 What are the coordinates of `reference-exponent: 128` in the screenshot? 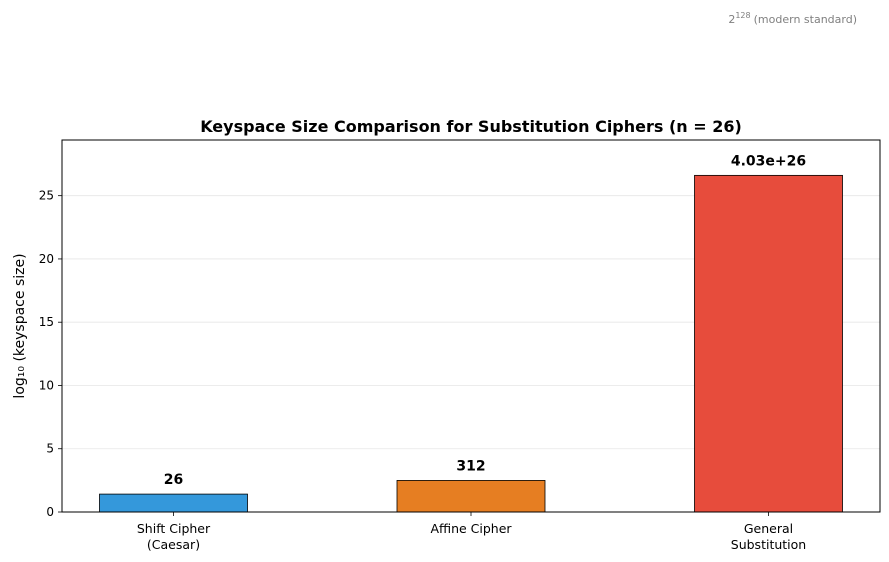 It's located at (742, 15).